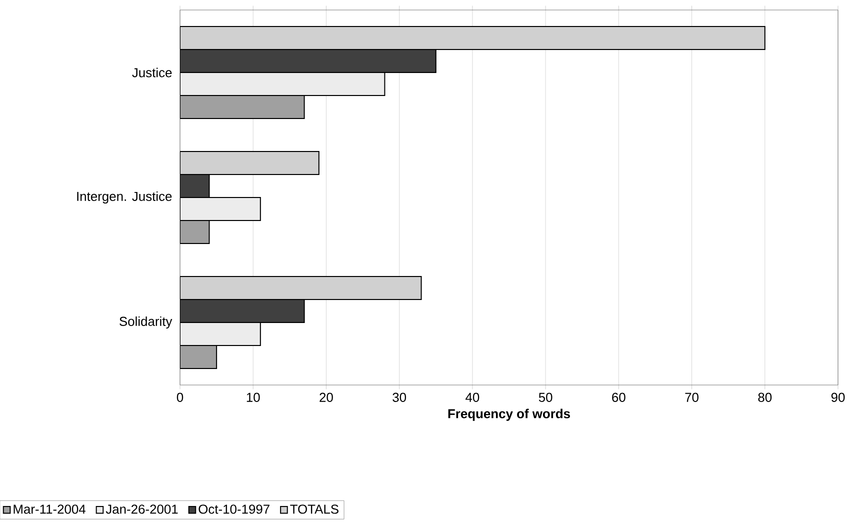  What do you see at coordinates (124, 197) in the screenshot?
I see `y-tick-label: Intergen. Justice` at bounding box center [124, 197].